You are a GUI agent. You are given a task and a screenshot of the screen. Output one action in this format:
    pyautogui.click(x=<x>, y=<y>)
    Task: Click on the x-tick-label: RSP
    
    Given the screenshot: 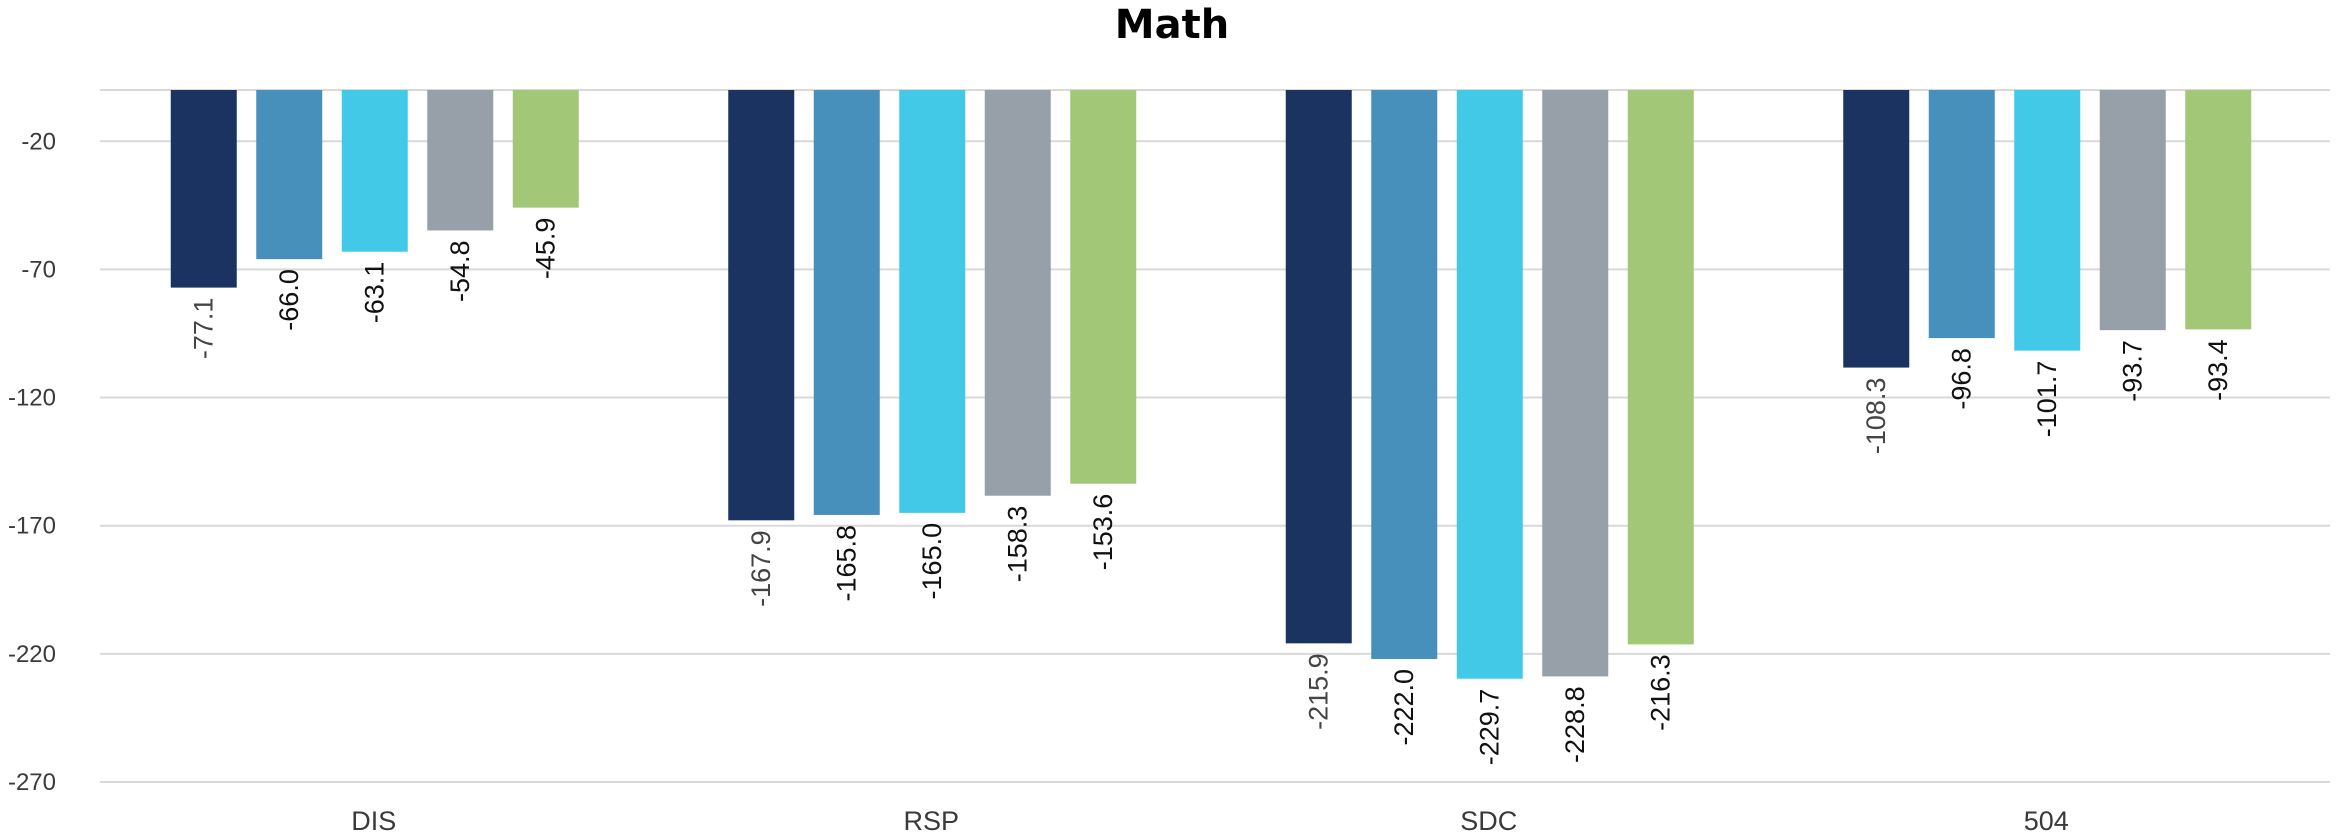 What is the action you would take?
    pyautogui.click(x=931, y=821)
    